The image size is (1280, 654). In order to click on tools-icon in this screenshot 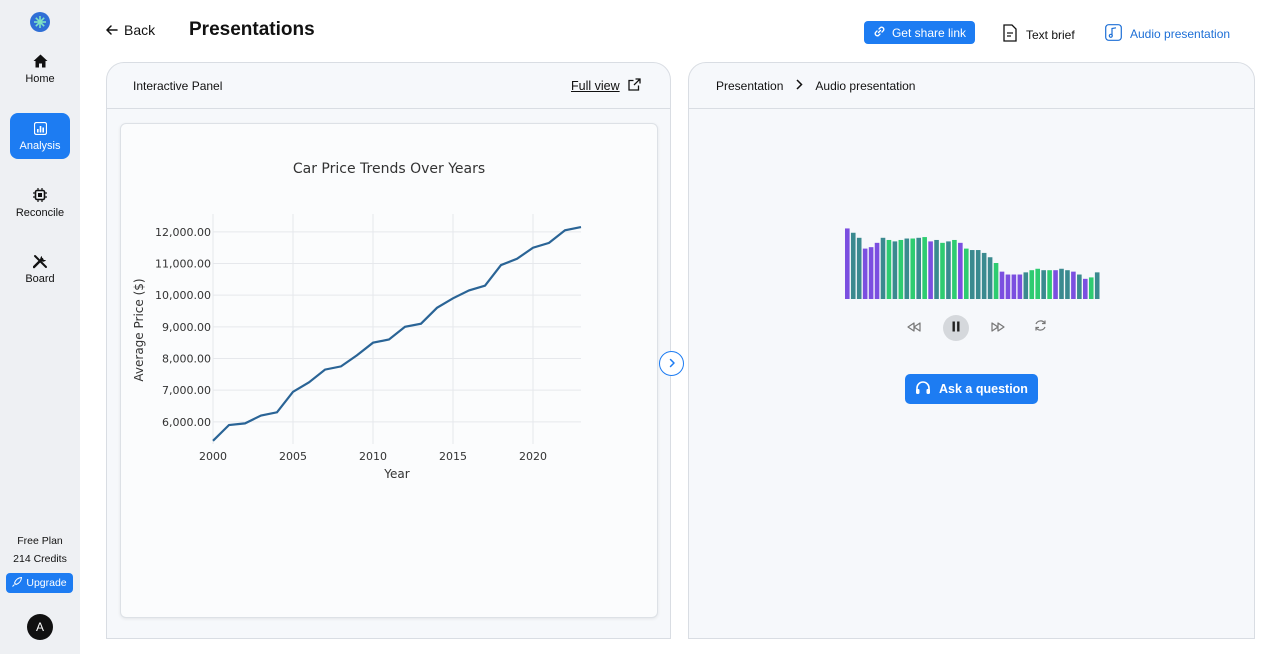, I will do `click(40, 261)`.